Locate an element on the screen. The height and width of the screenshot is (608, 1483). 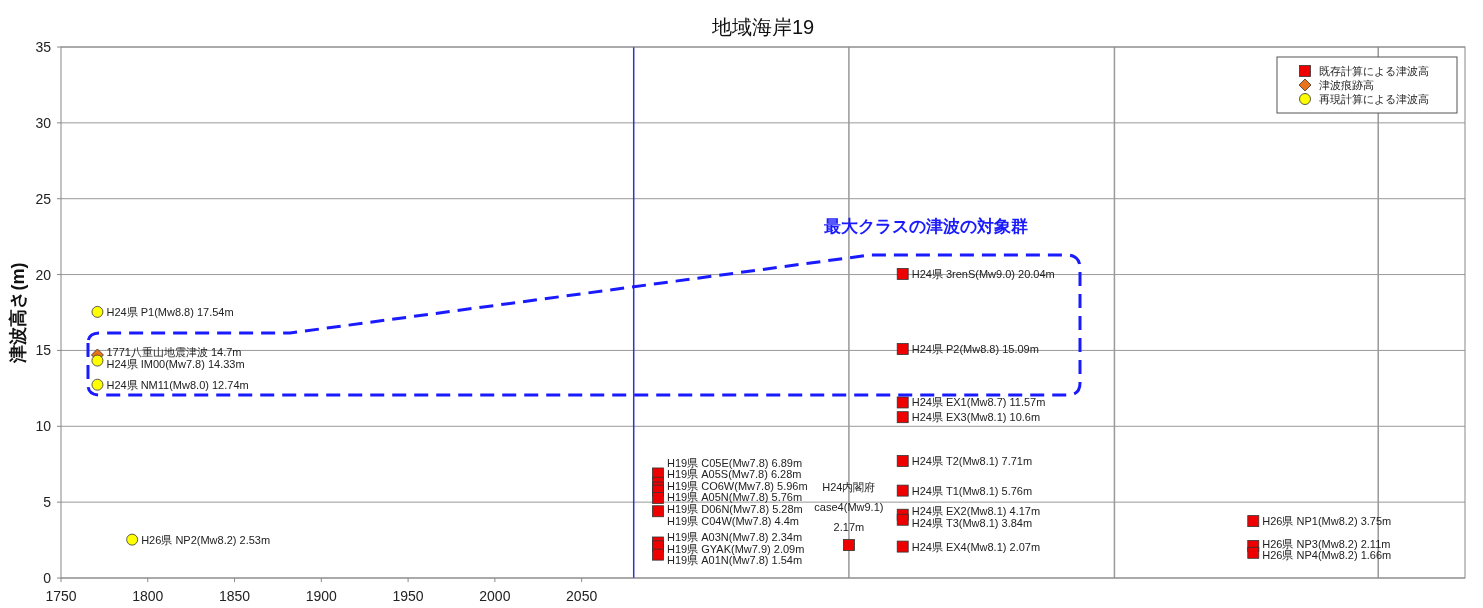
annotation: H24県 T1(Mw8.1) 5.76m is located at coordinates (972, 490).